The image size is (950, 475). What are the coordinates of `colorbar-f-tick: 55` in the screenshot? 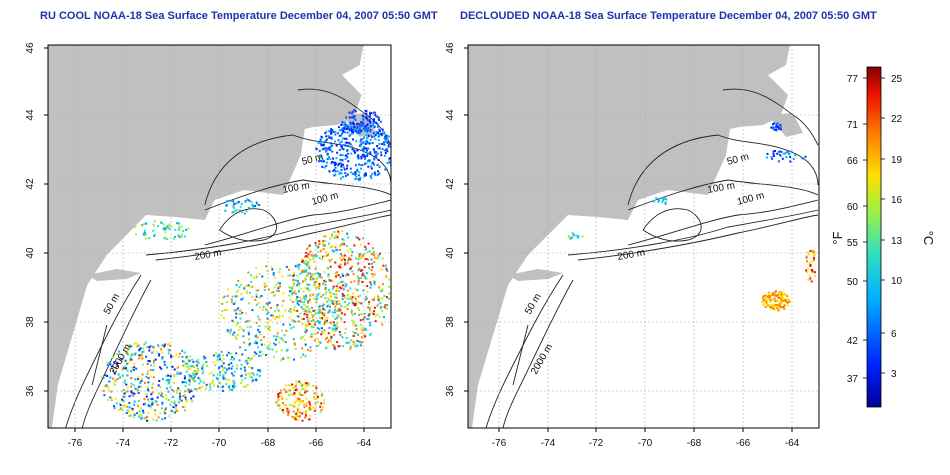 It's located at (853, 243).